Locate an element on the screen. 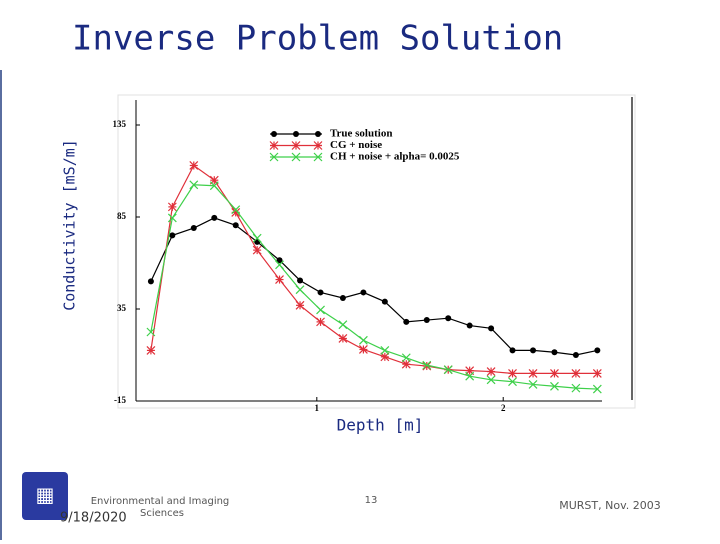 This screenshot has height=544, width=720. y-tick-label: 135 is located at coordinates (120, 124).